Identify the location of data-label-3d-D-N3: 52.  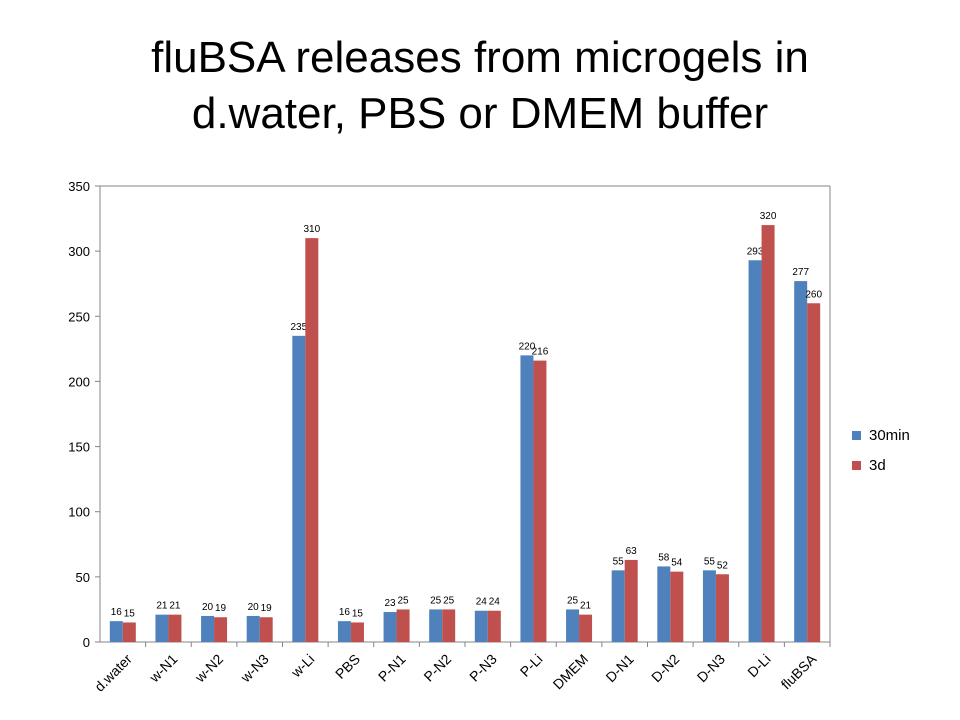
(723, 565).